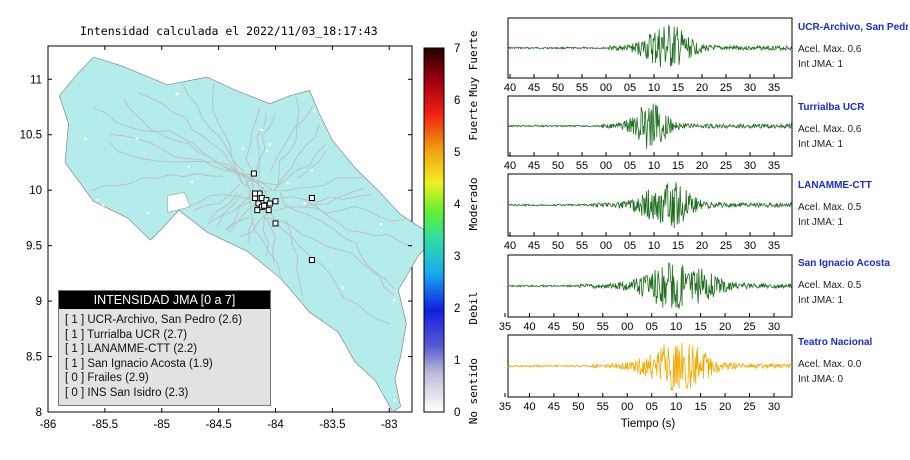 The image size is (910, 460). I want to click on station-name: UCR-Archivo, San Pedro, so click(853, 27).